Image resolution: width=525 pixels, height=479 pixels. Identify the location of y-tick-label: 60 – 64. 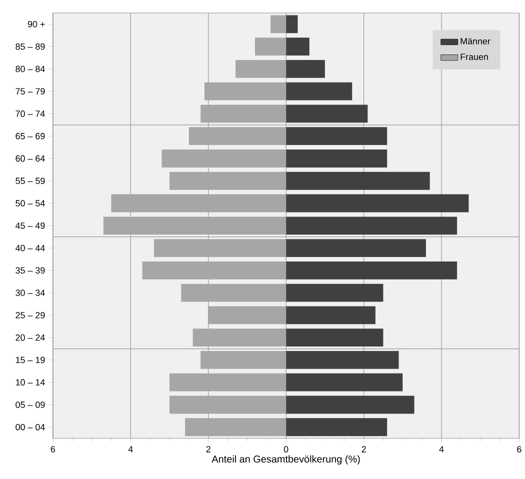
(30, 158).